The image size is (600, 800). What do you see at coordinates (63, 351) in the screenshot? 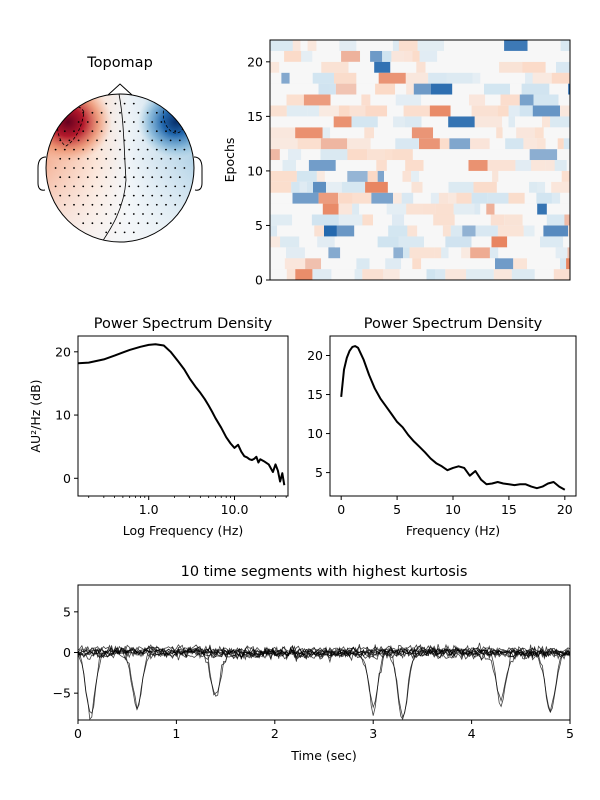
I see `psd-log-y-tick-2-label: 20` at bounding box center [63, 351].